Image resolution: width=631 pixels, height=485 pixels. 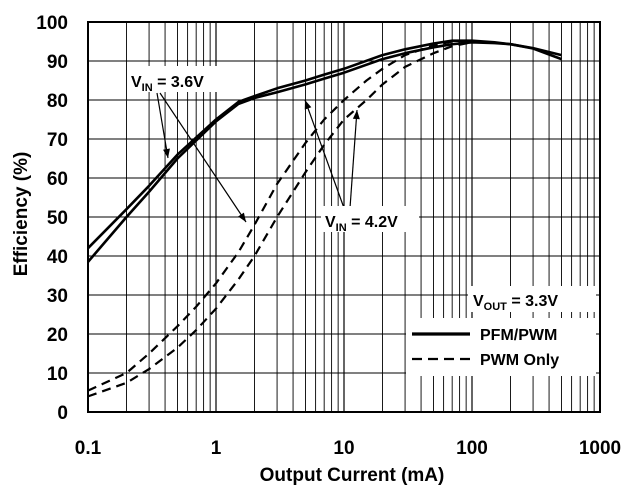 I want to click on anno-vin42-main: V, so click(x=330, y=222).